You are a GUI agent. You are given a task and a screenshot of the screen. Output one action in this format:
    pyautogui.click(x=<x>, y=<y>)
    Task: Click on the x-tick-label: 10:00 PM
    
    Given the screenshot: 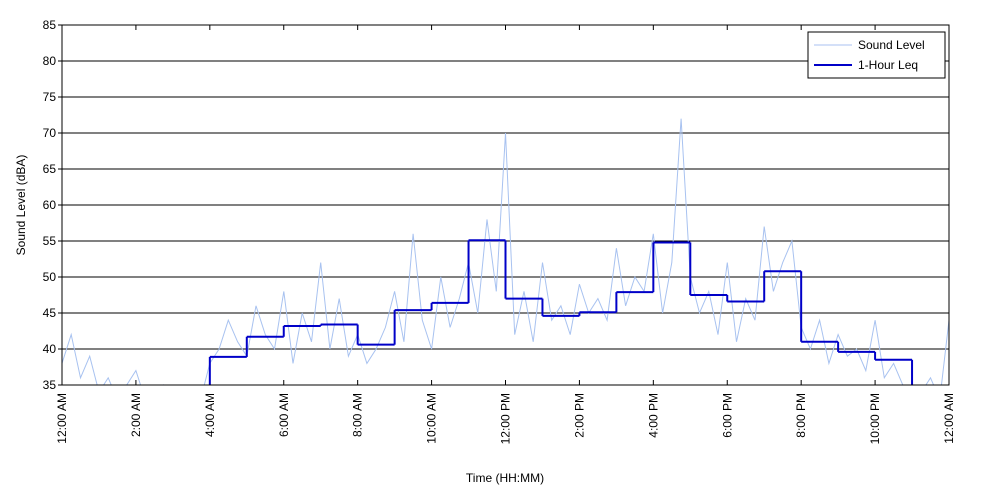 What is the action you would take?
    pyautogui.click(x=875, y=418)
    